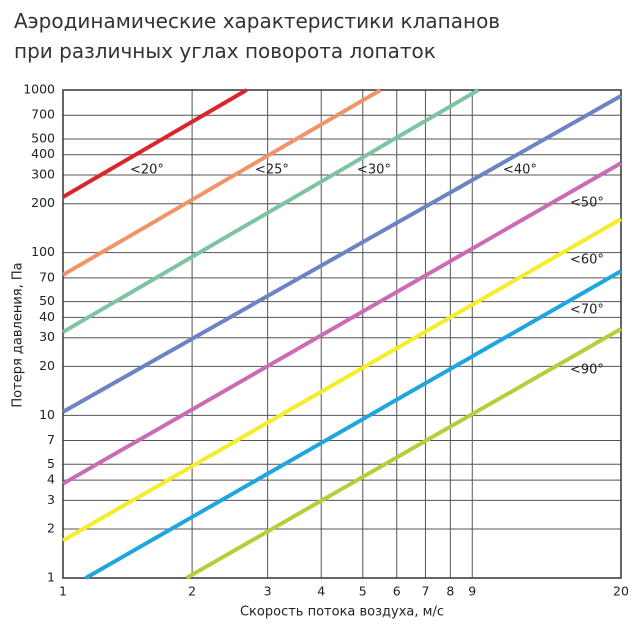 The width and height of the screenshot is (643, 631). Describe the element at coordinates (587, 203) in the screenshot. I see `line-label: <50°` at that location.